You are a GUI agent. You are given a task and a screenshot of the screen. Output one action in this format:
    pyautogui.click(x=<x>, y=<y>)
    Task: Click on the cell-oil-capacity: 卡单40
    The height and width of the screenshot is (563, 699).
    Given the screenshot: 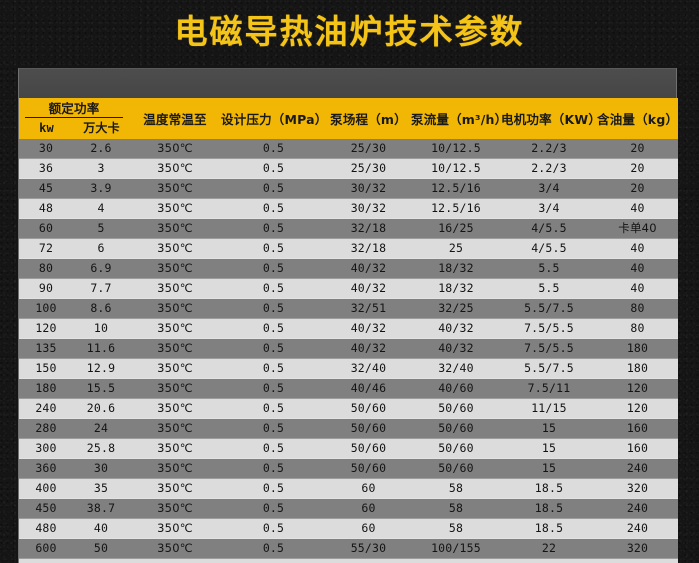 What is the action you would take?
    pyautogui.click(x=637, y=228)
    